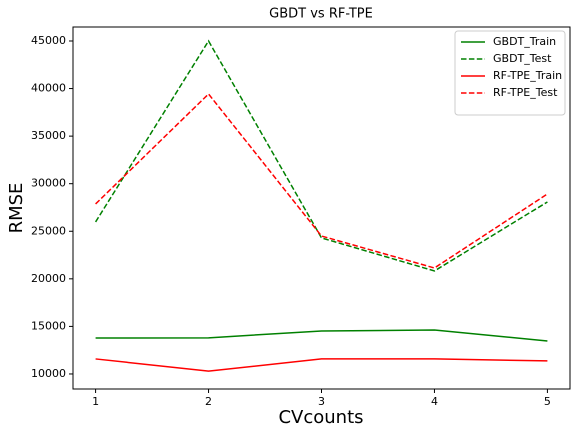 The height and width of the screenshot is (436, 577). Describe the element at coordinates (547, 401) in the screenshot. I see `x-tick-label: 5` at that location.